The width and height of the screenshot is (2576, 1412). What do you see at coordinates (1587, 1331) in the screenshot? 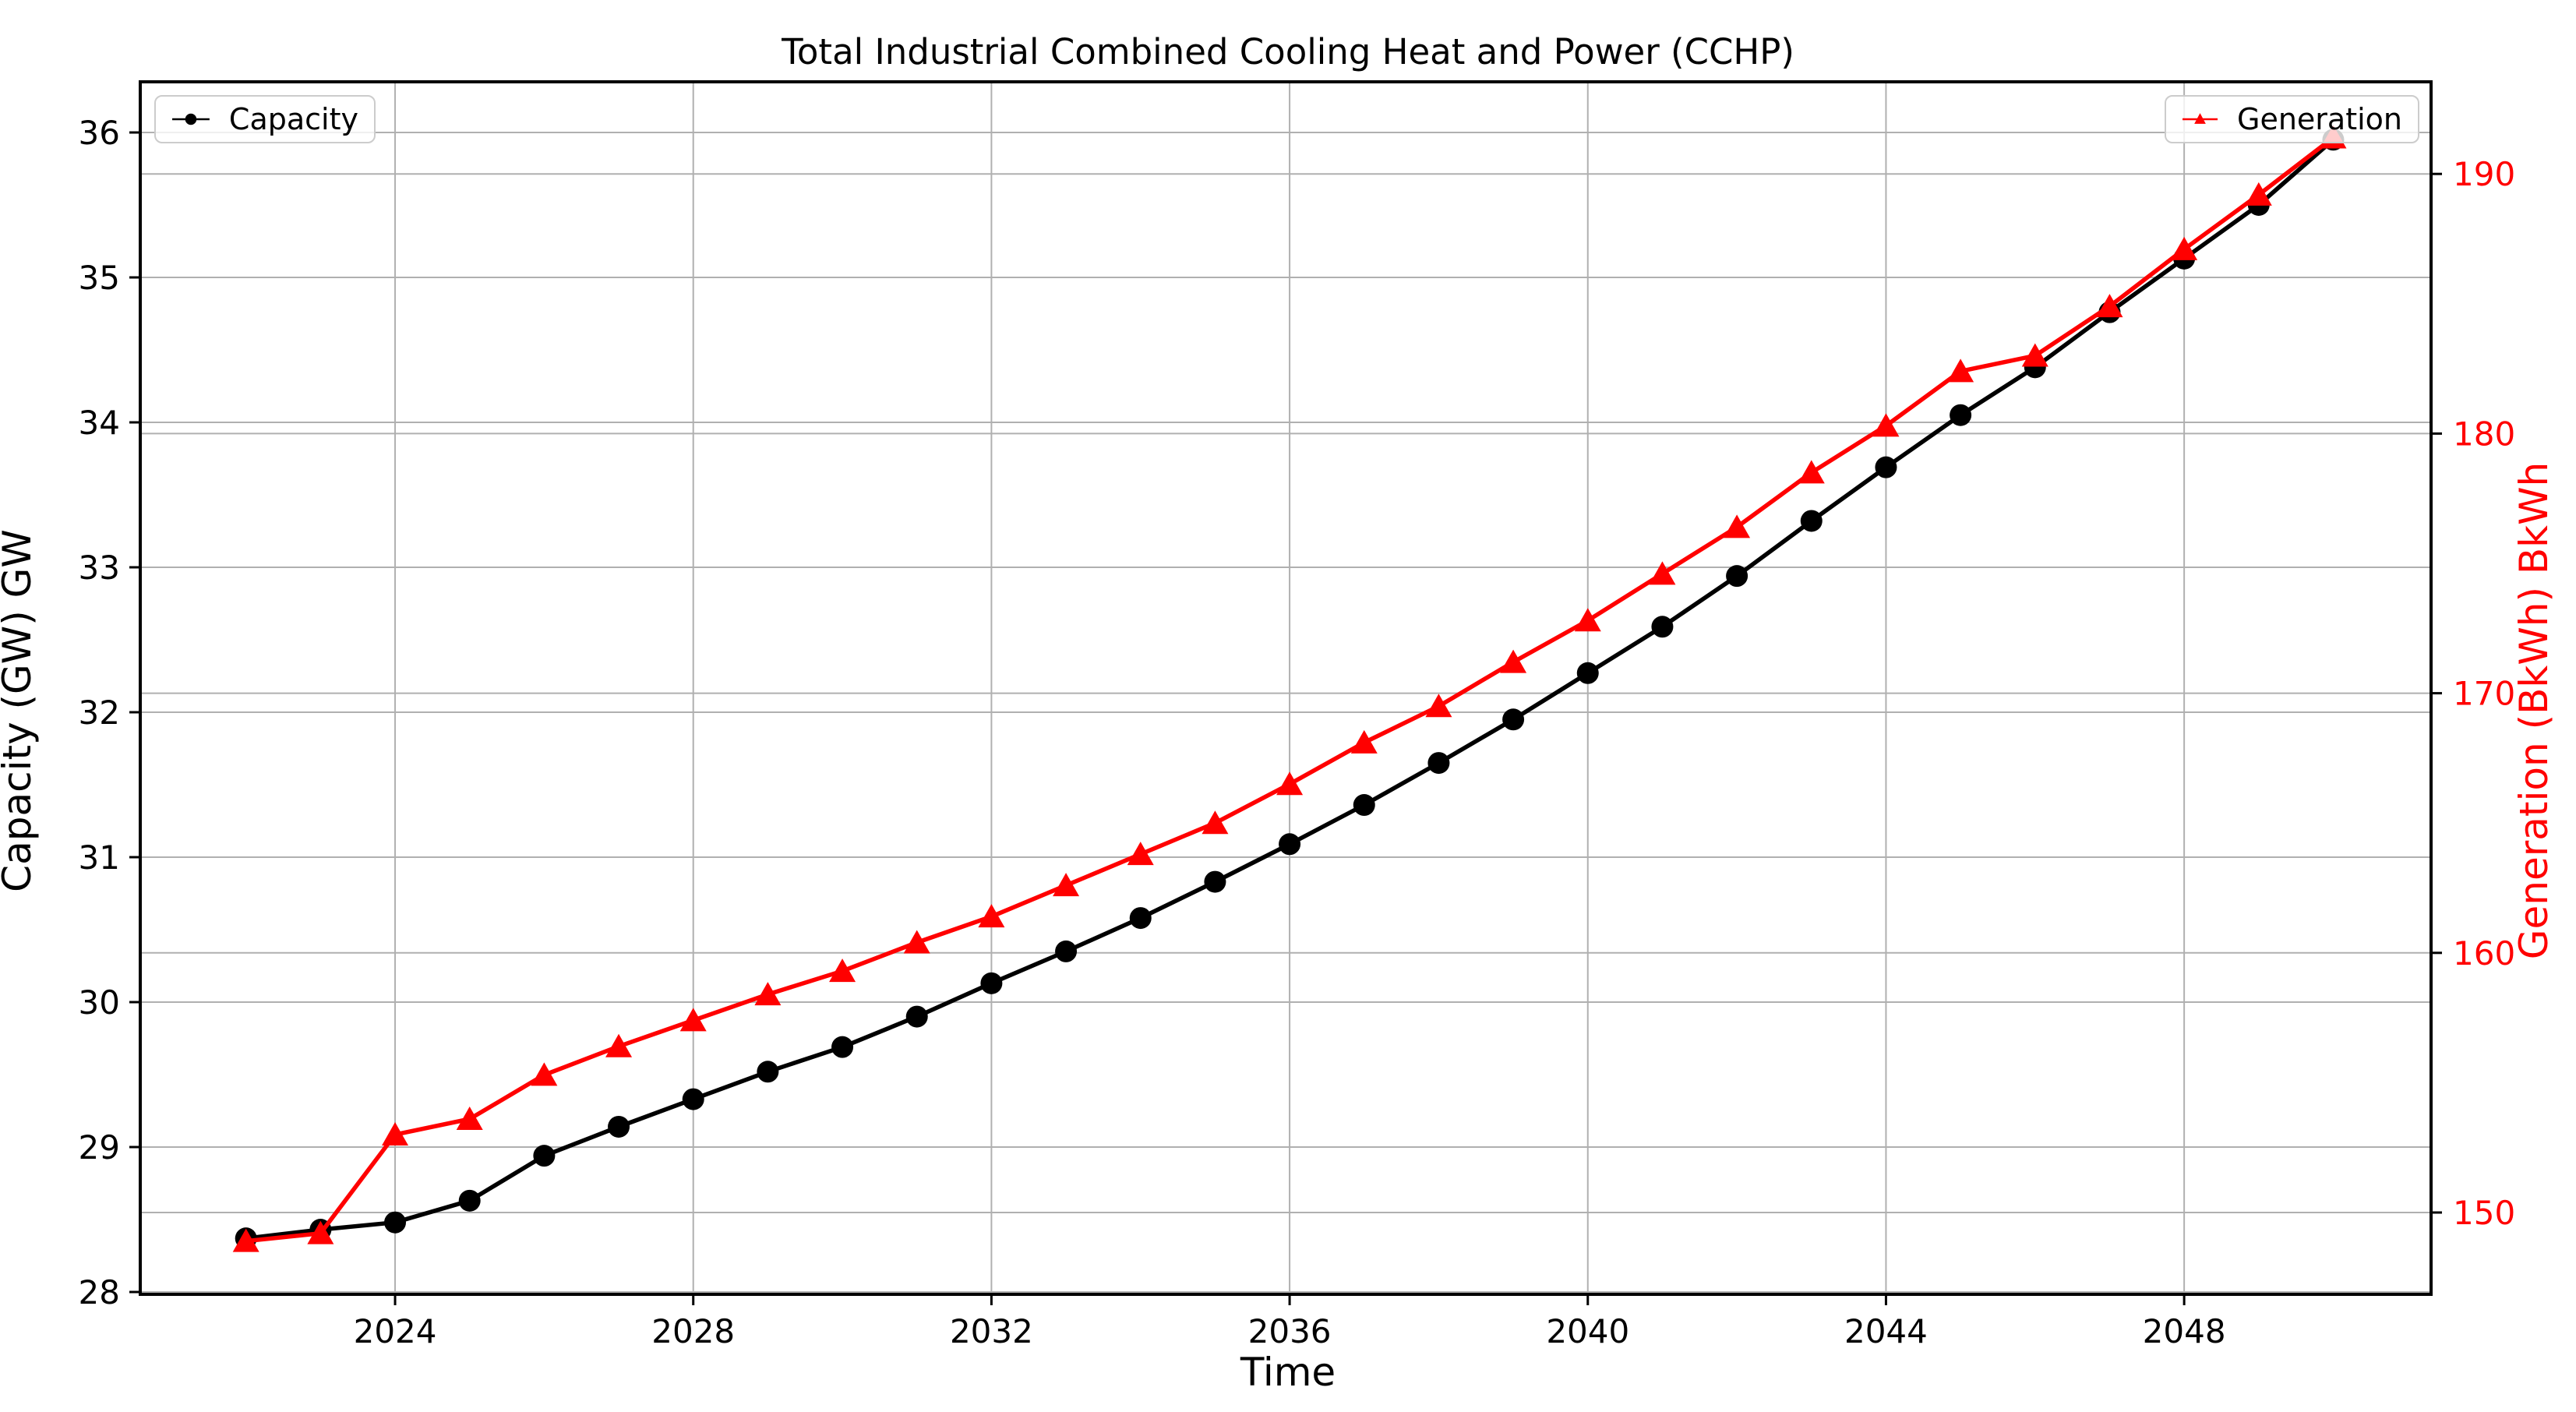
I see `x-tick-label: 2040` at bounding box center [1587, 1331].